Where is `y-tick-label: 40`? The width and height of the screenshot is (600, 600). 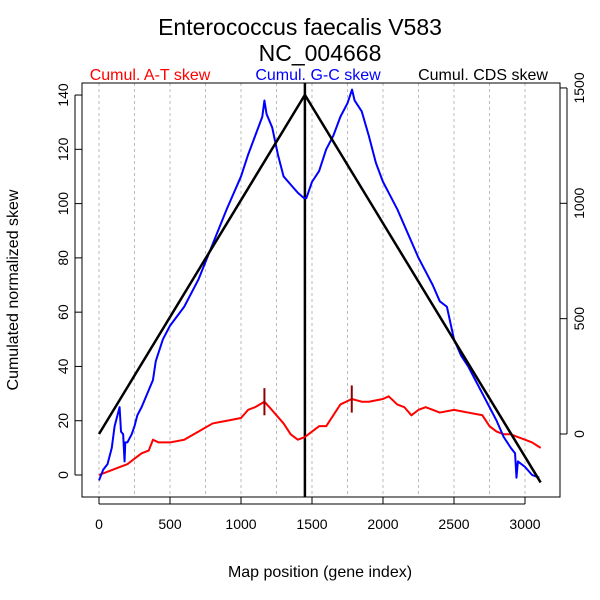
y-tick-label: 40 is located at coordinates (63, 366).